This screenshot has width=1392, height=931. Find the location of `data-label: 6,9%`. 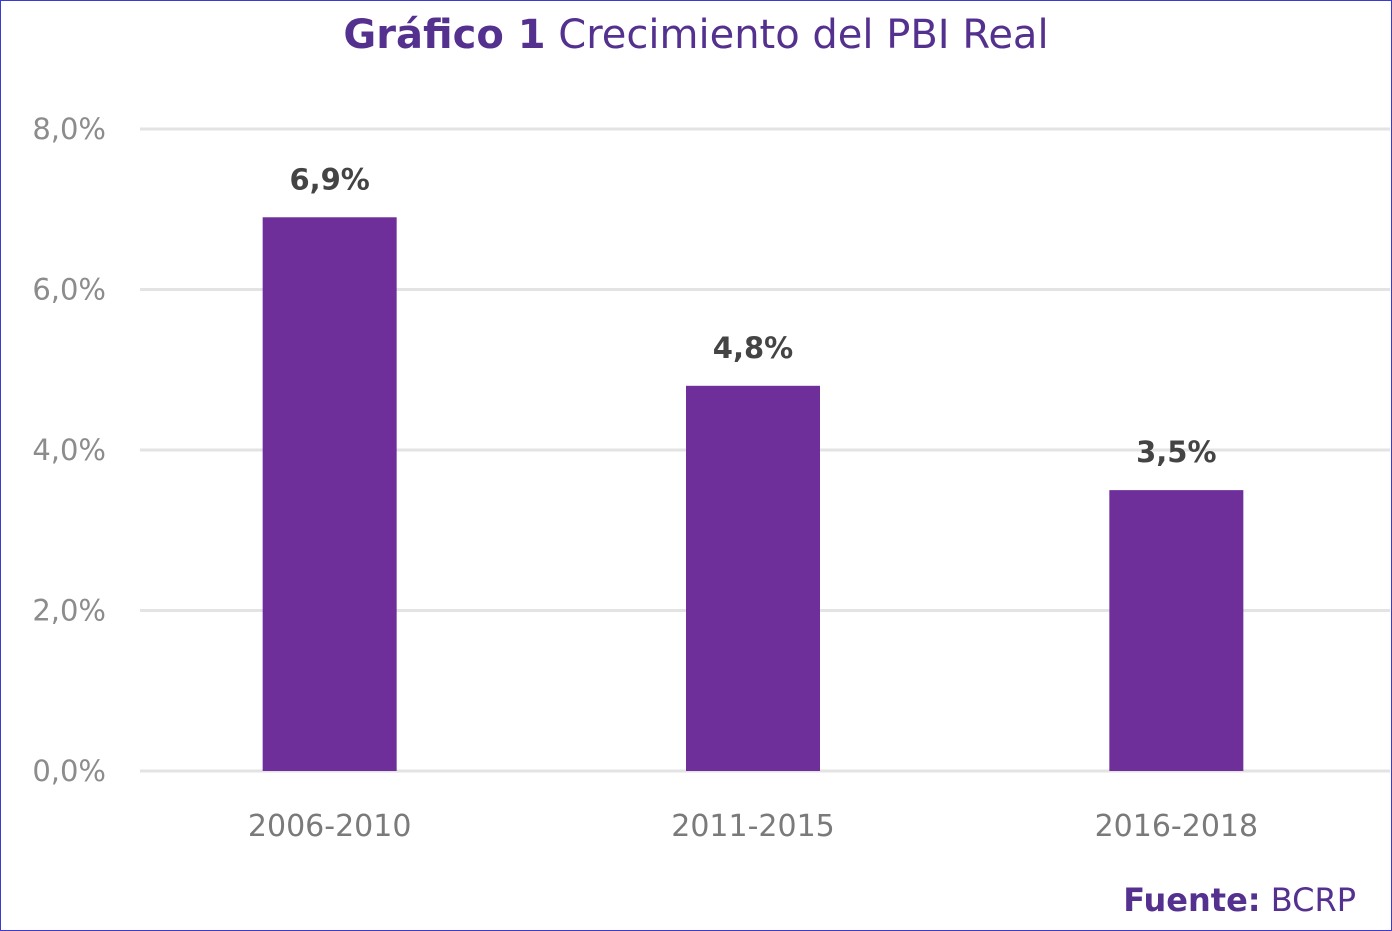

data-label: 6,9% is located at coordinates (329, 179).